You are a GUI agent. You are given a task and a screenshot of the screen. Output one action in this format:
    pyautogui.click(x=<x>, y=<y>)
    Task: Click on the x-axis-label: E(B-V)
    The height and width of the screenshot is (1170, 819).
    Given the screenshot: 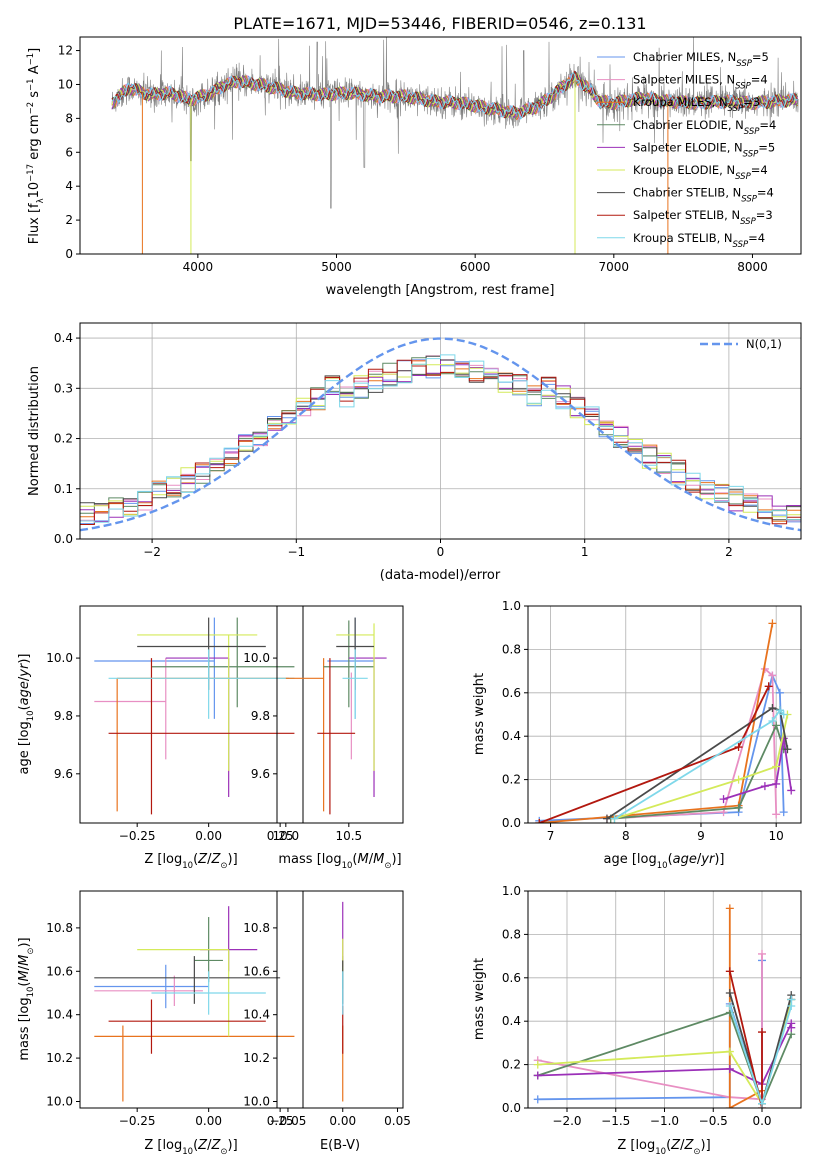 What is the action you would take?
    pyautogui.click(x=340, y=1145)
    